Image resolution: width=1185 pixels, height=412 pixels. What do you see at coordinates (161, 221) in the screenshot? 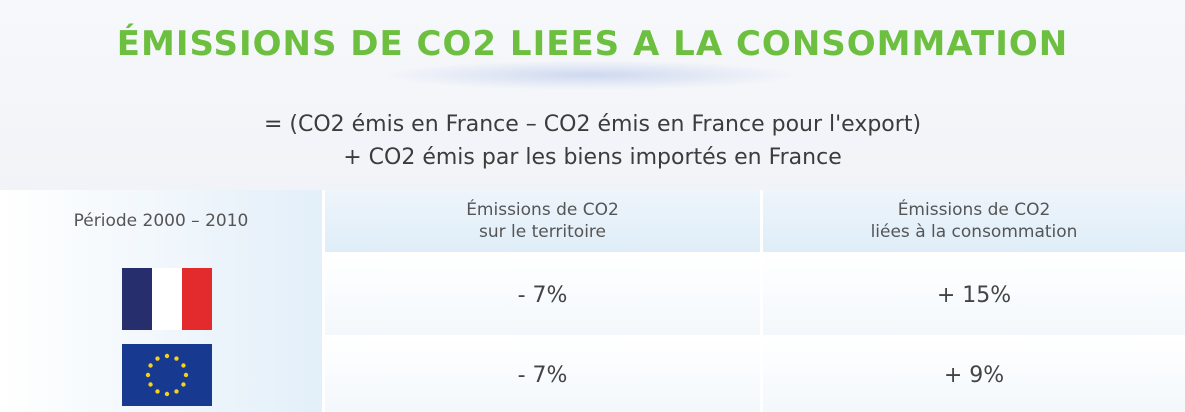
I see `period-label: Période 2000 – 2010` at bounding box center [161, 221].